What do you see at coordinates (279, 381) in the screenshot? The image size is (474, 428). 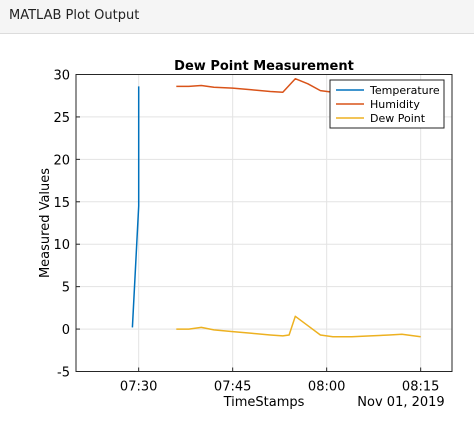 I see `x-axis: 07:30 07:45 08:00 08:15` at bounding box center [279, 381].